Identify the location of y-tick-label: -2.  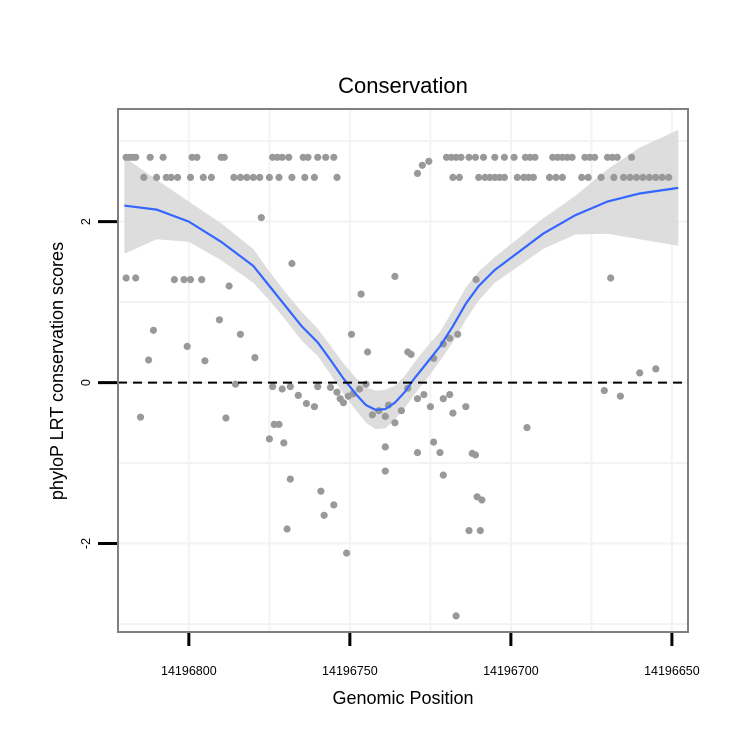
(86, 543).